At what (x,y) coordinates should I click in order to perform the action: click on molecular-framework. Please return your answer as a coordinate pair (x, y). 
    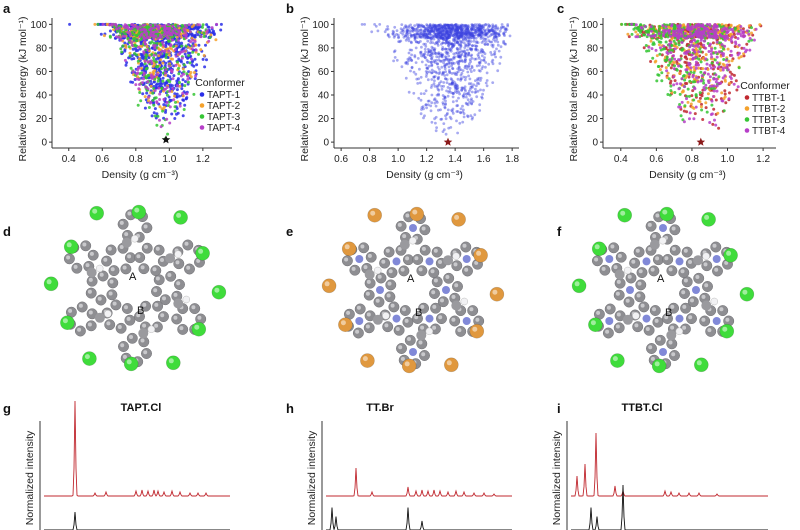
    Looking at the image, I should click on (413, 290).